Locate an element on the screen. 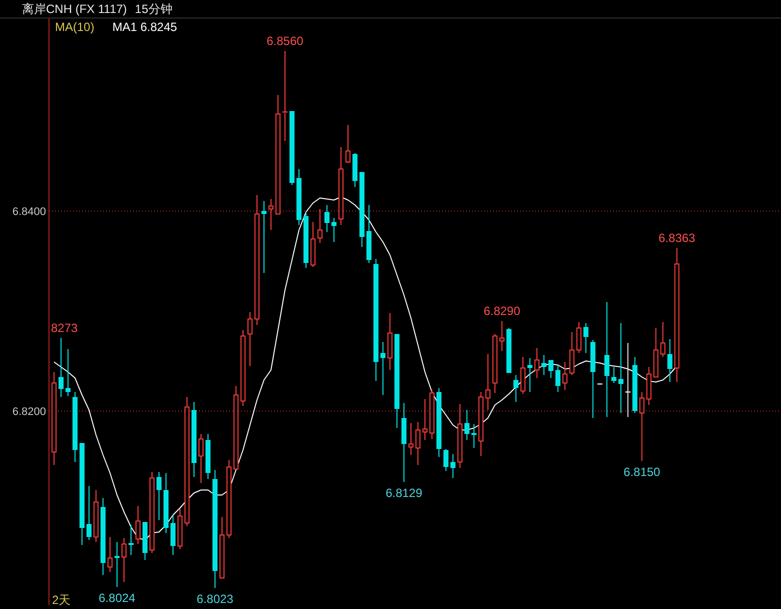  legend-title: MA(10) is located at coordinates (74, 27).